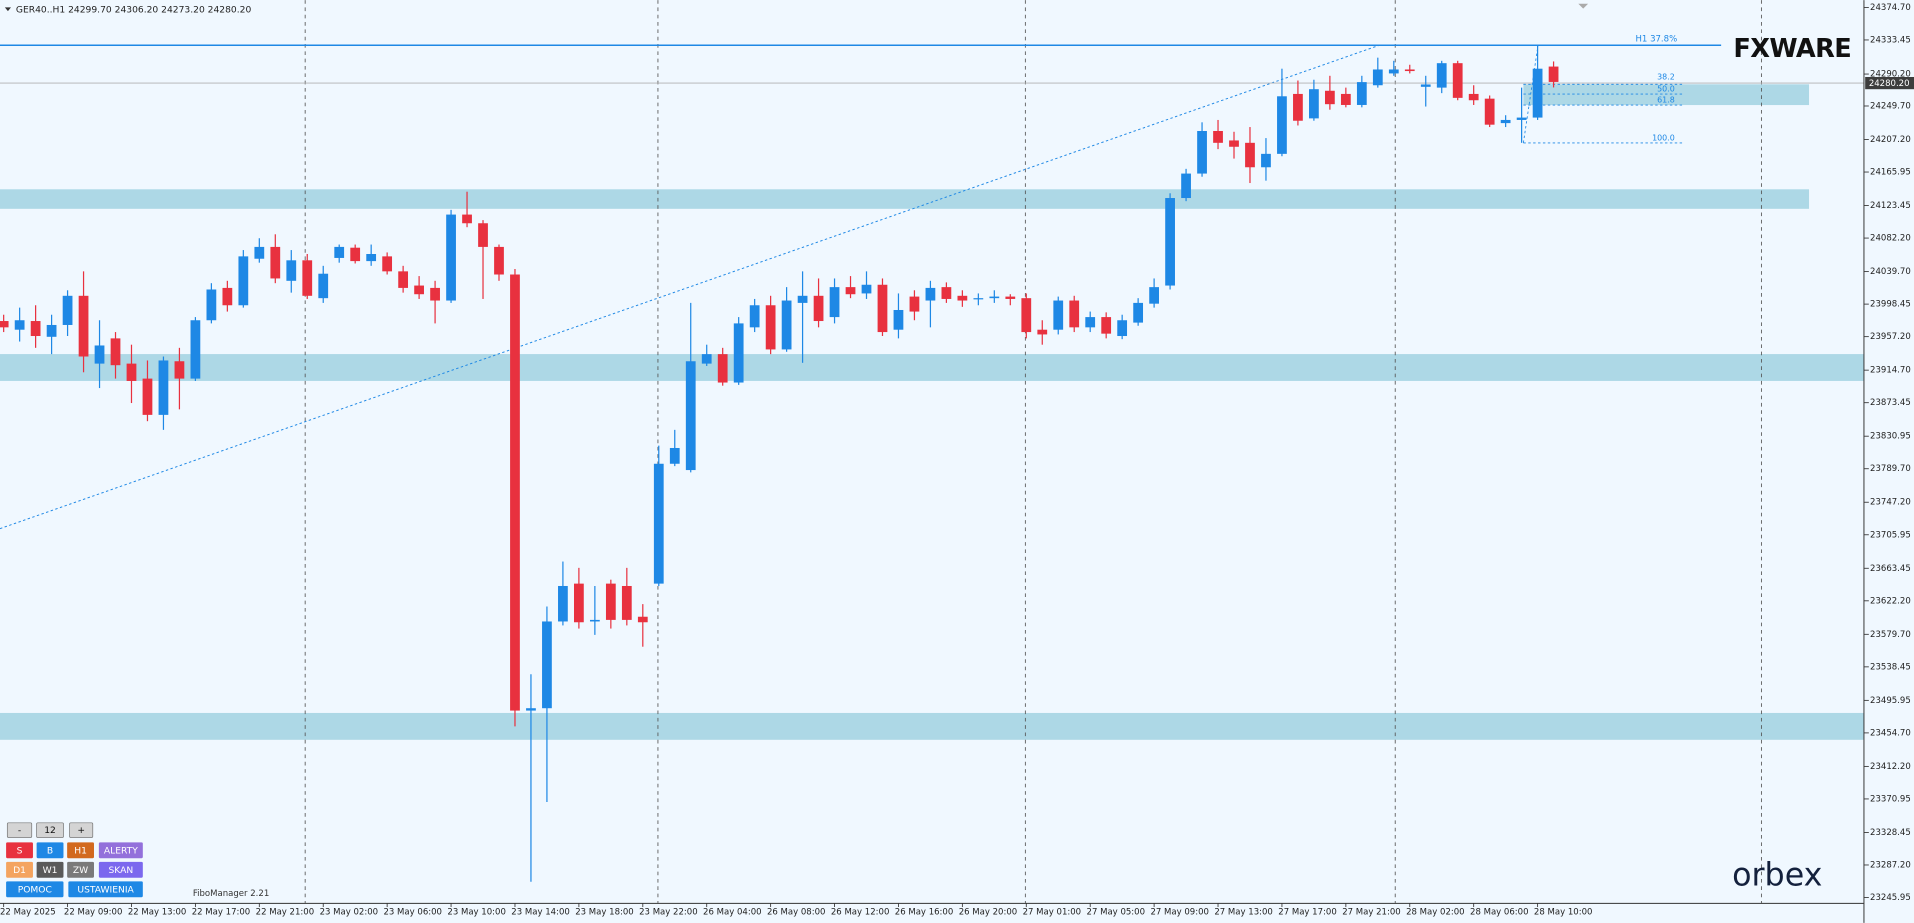  I want to click on button-label: -, so click(19, 831).